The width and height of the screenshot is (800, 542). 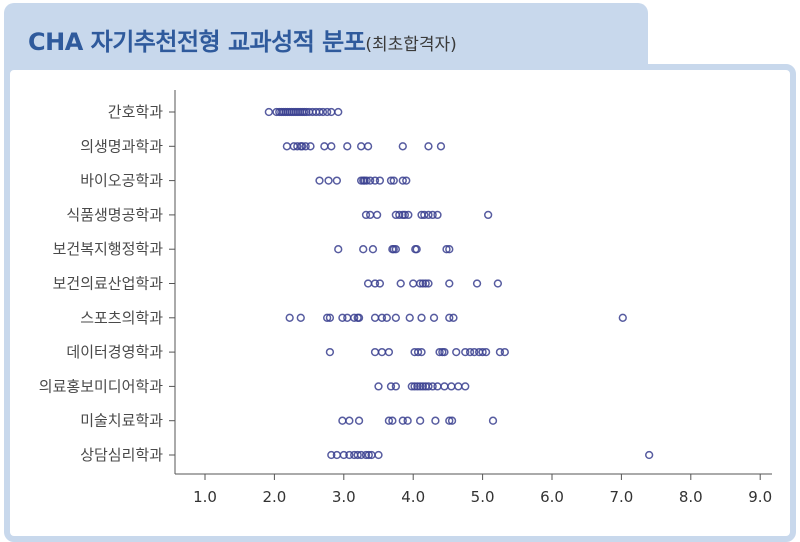 What do you see at coordinates (121, 455) in the screenshot?
I see `category-label: 상담심리학과` at bounding box center [121, 455].